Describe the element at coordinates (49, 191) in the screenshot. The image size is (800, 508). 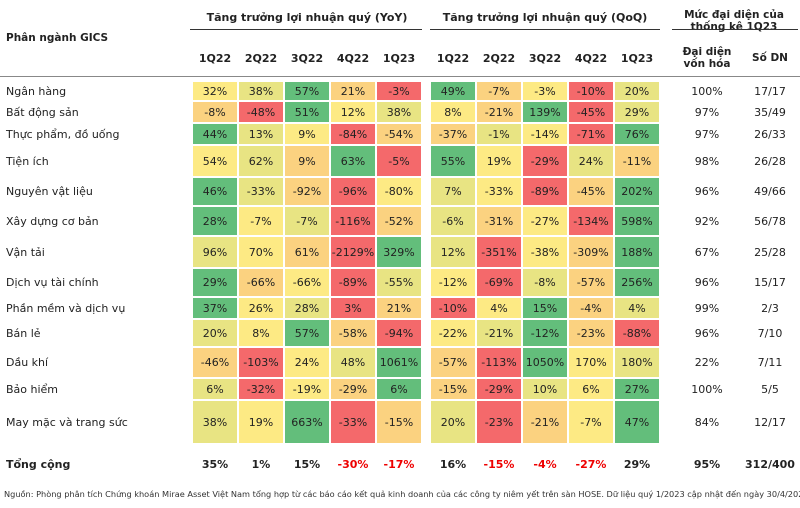
I see `row-label: Nguyên vật liệu` at that location.